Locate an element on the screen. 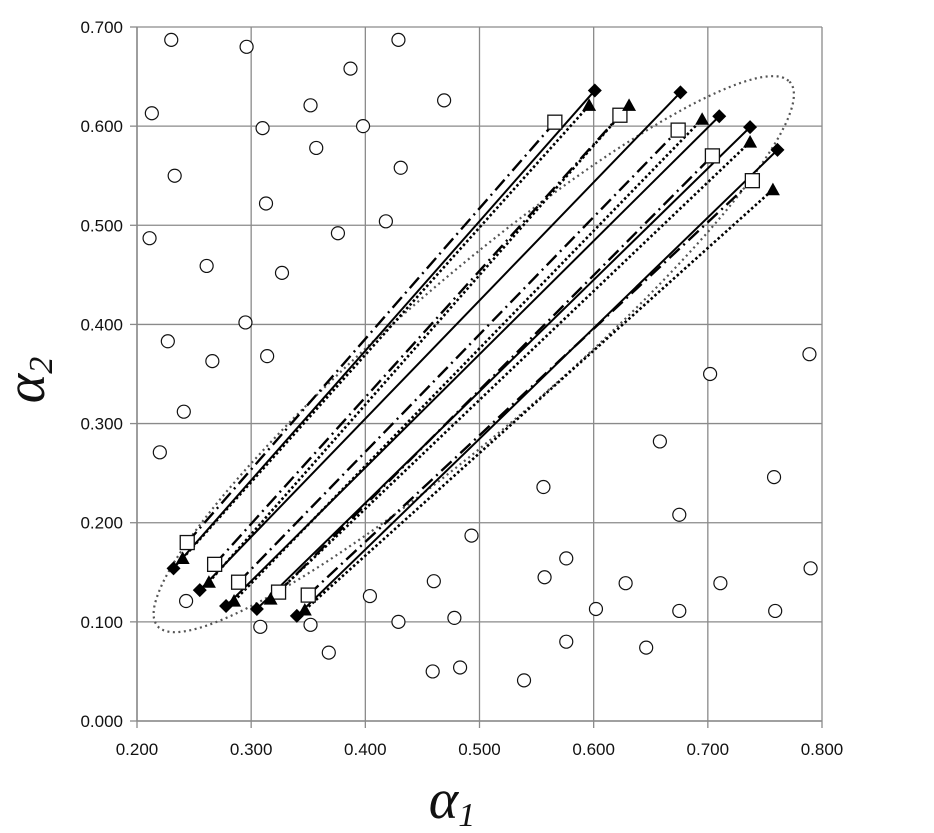  y-tick-label: 0.400 is located at coordinates (101, 324).